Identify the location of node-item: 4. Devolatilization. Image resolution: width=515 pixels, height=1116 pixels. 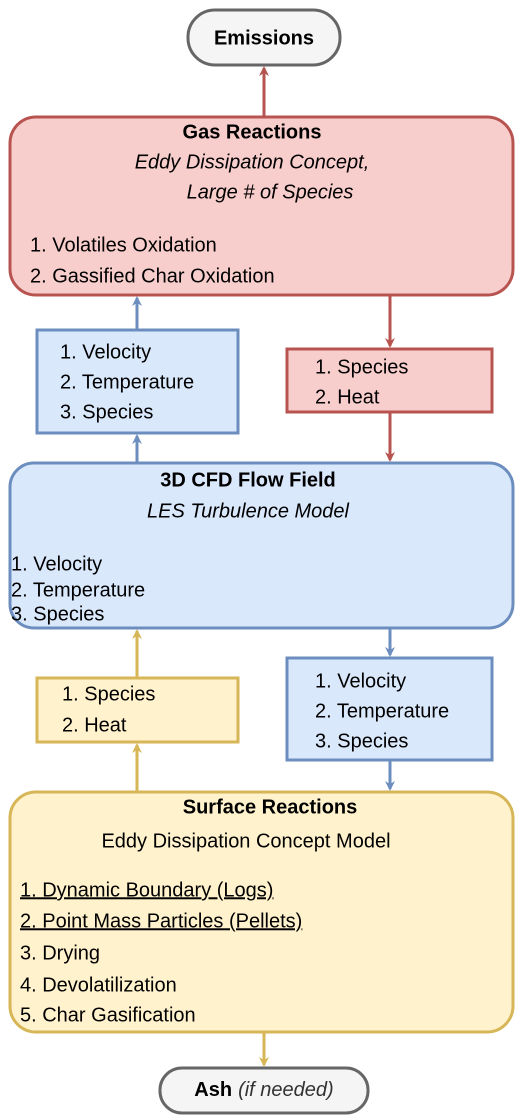
(98, 985).